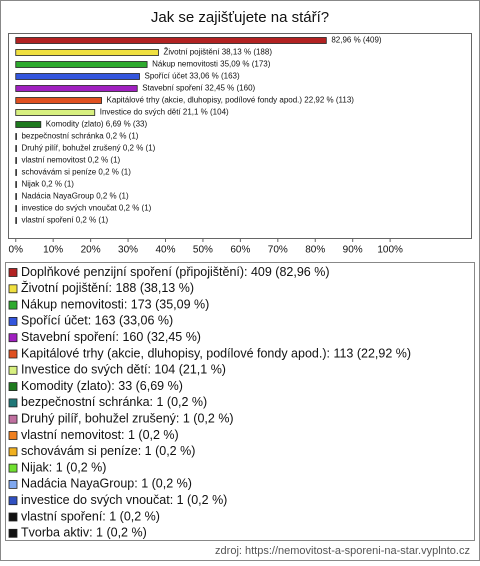 This screenshot has width=480, height=566. I want to click on x-tick-label: 30%, so click(128, 250).